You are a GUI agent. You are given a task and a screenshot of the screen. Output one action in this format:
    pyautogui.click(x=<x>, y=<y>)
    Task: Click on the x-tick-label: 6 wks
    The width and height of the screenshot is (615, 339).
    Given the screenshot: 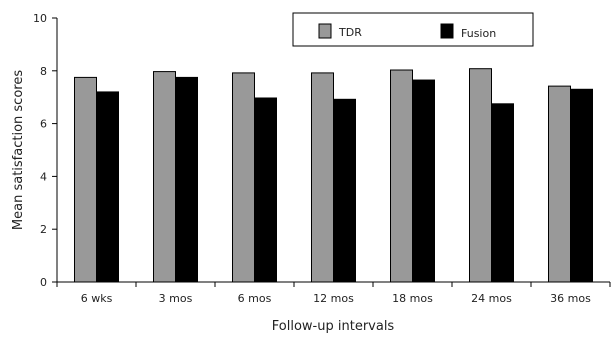 What is the action you would take?
    pyautogui.click(x=97, y=298)
    